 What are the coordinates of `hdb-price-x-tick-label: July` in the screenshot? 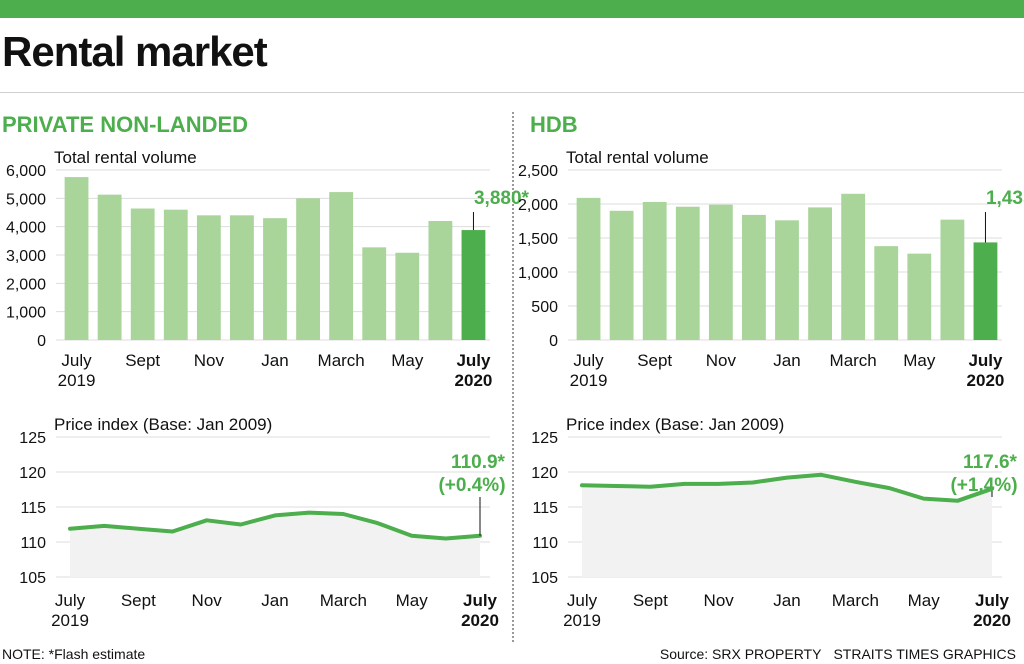 It's located at (992, 600).